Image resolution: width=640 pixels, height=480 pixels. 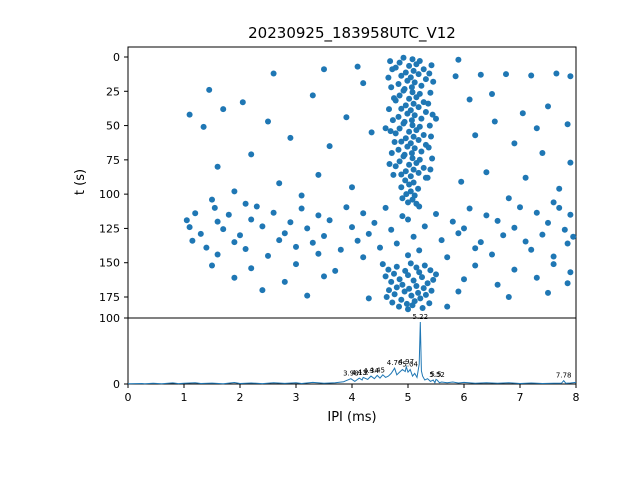 What do you see at coordinates (377, 370) in the screenshot?
I see `peak-annotation: 4.45` at bounding box center [377, 370].